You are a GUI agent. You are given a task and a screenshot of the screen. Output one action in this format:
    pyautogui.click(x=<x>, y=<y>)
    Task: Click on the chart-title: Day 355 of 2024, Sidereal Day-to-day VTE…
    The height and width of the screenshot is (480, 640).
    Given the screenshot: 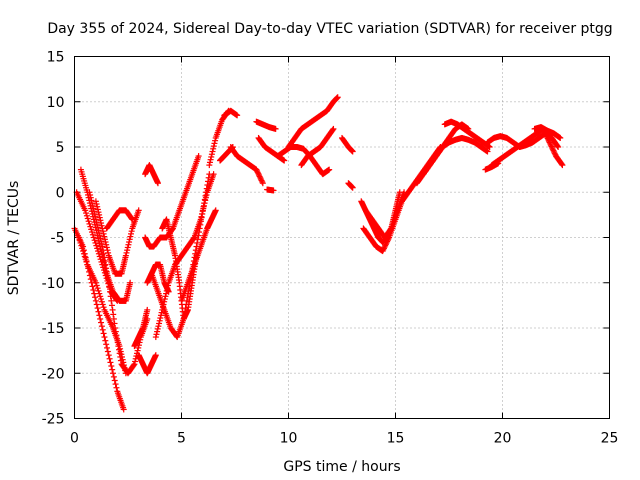 What is the action you would take?
    pyautogui.click(x=329, y=29)
    